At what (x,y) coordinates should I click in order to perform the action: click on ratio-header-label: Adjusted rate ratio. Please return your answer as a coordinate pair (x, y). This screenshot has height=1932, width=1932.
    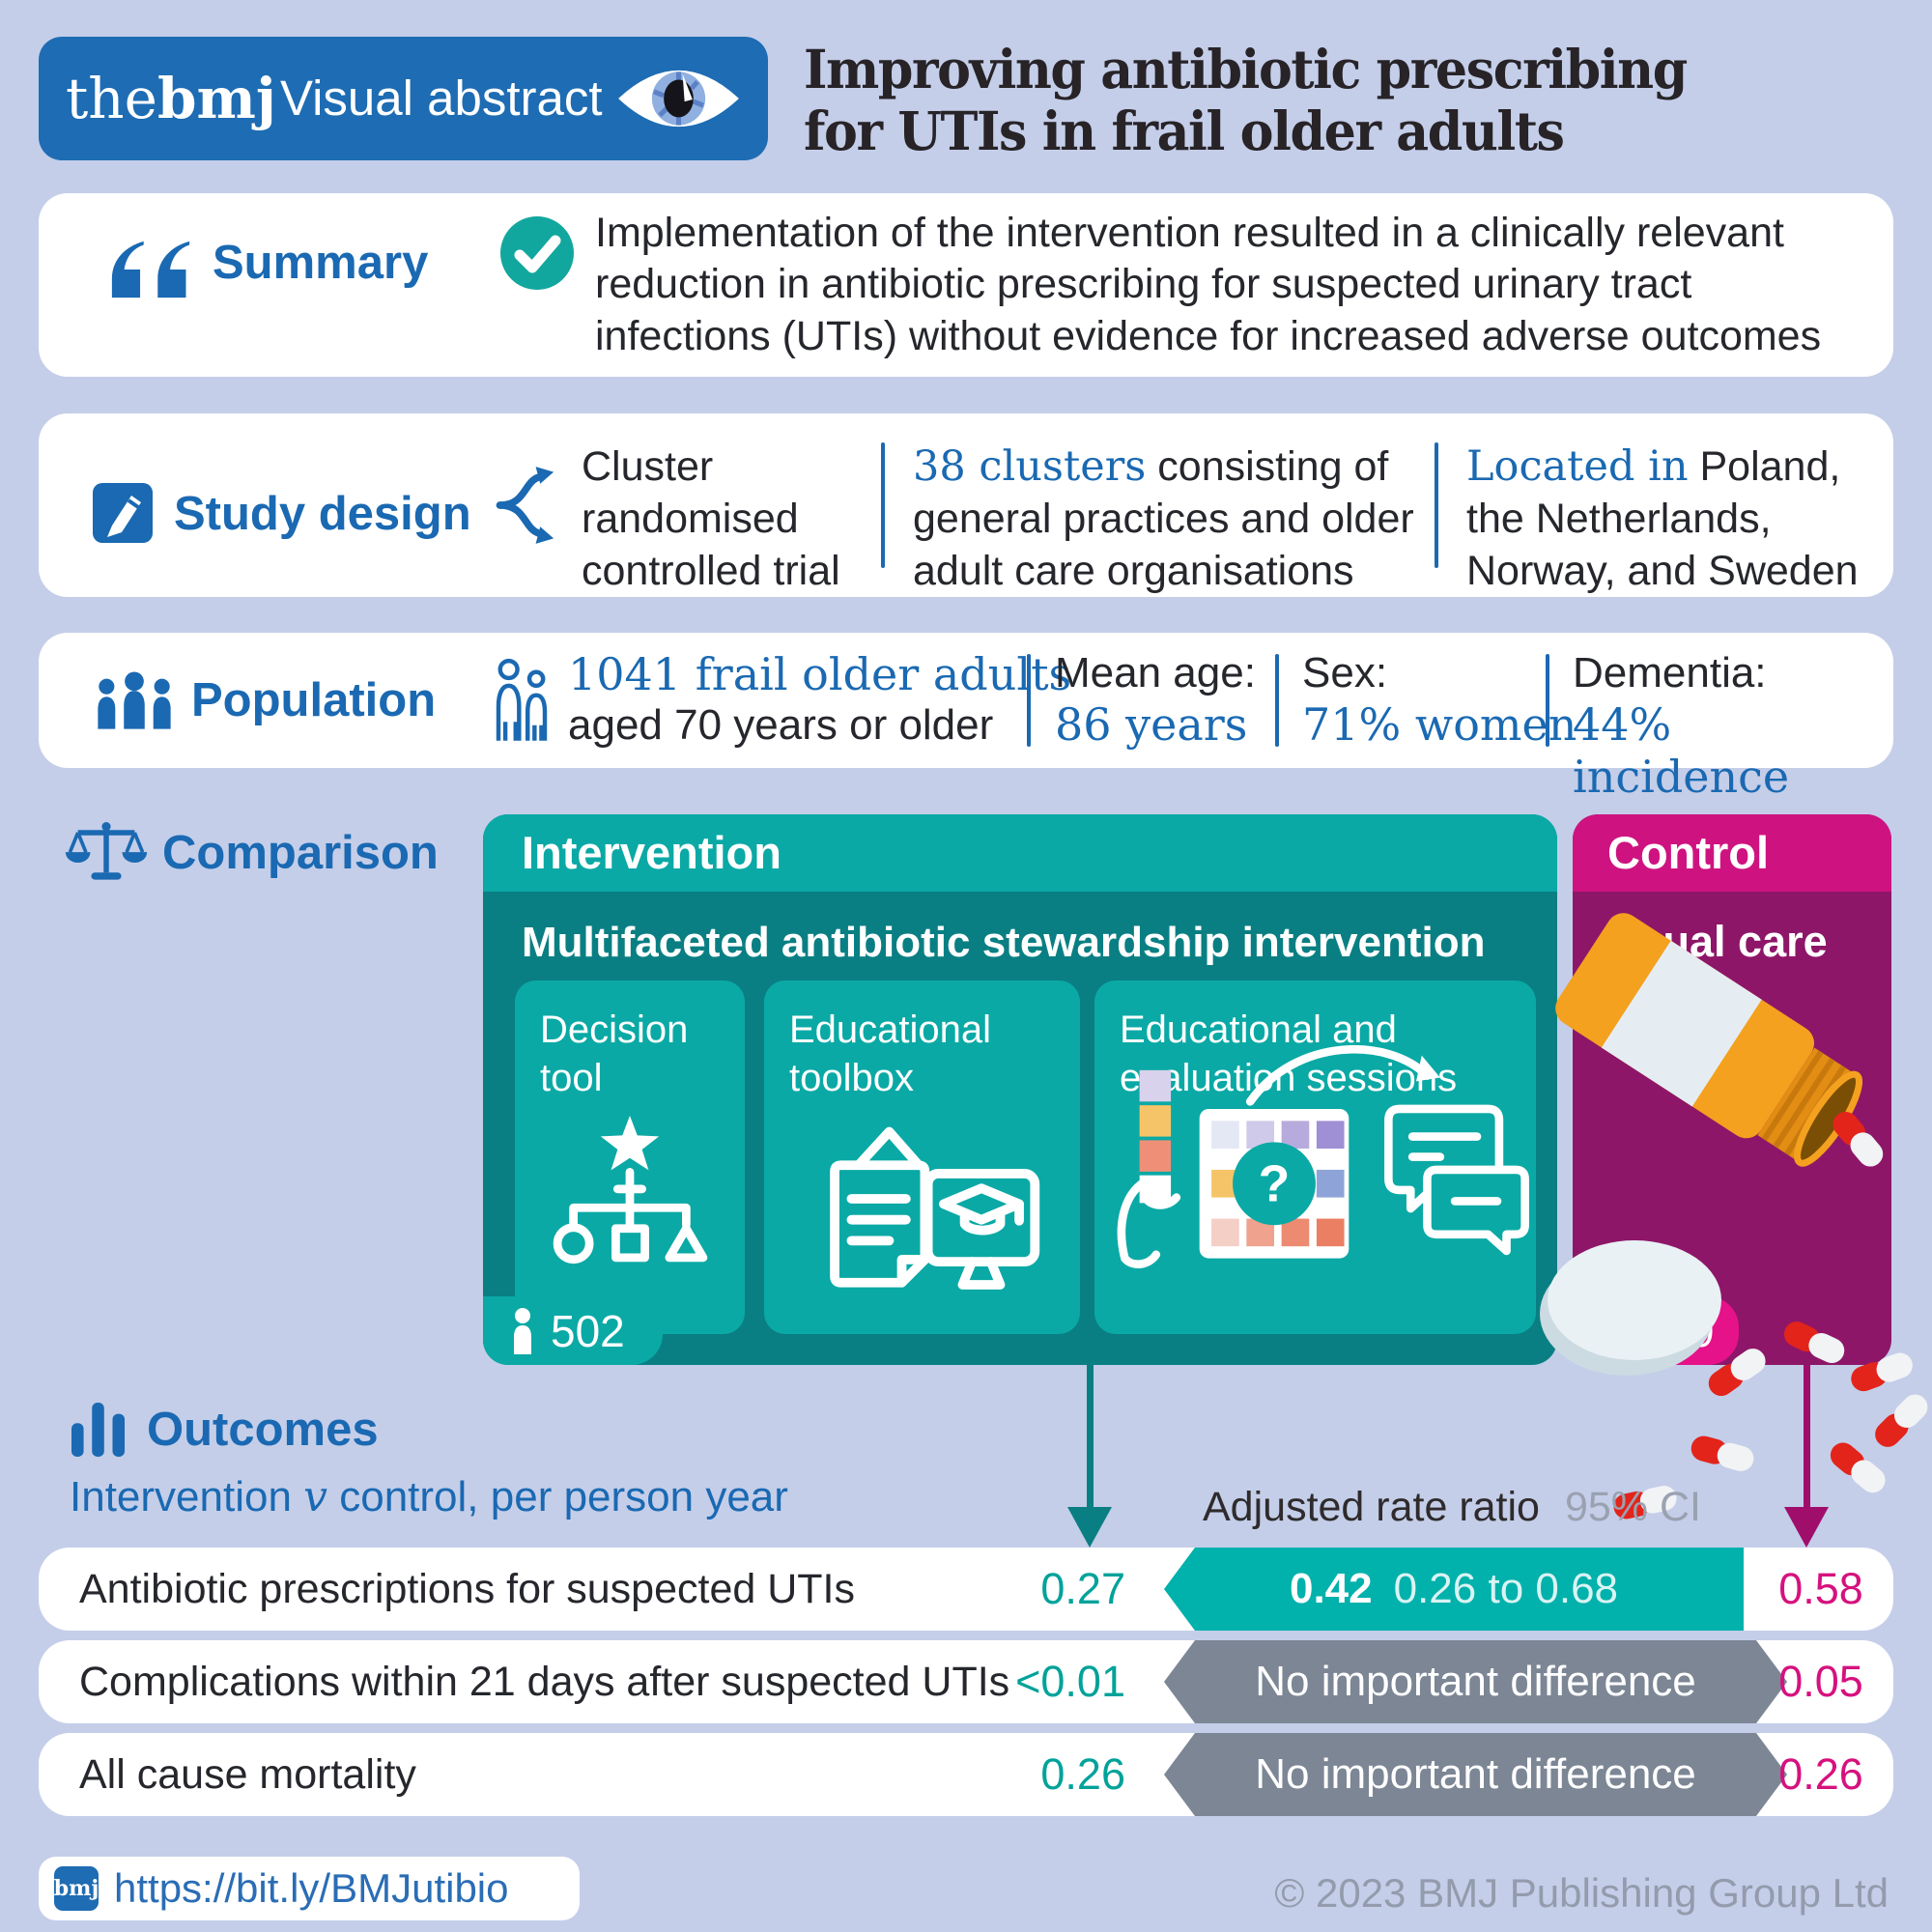
    Looking at the image, I should click on (1371, 1507).